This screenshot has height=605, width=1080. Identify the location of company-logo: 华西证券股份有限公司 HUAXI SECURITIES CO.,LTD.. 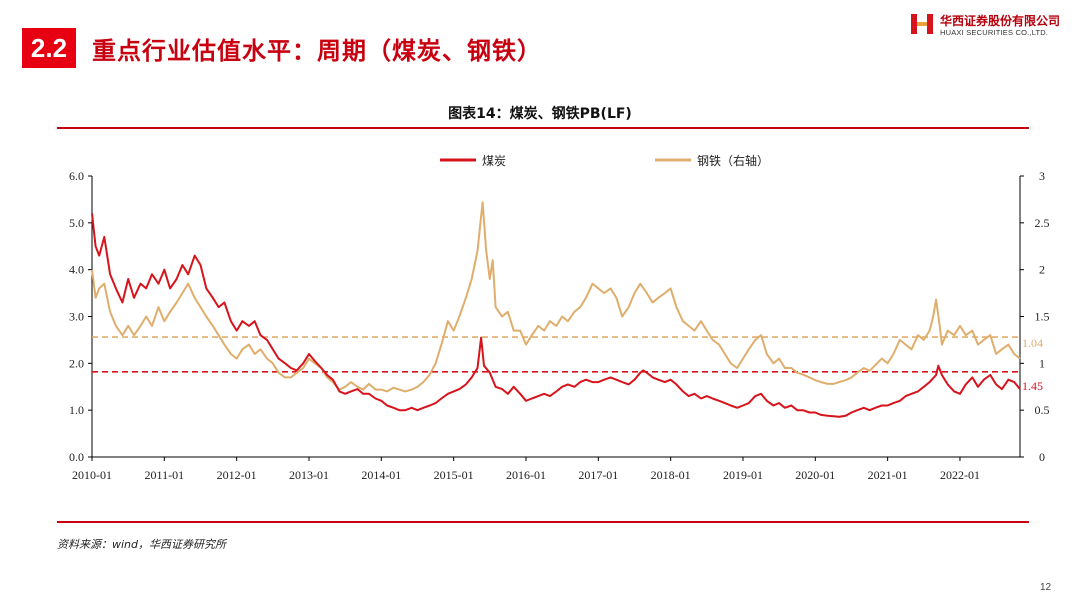
(990, 25).